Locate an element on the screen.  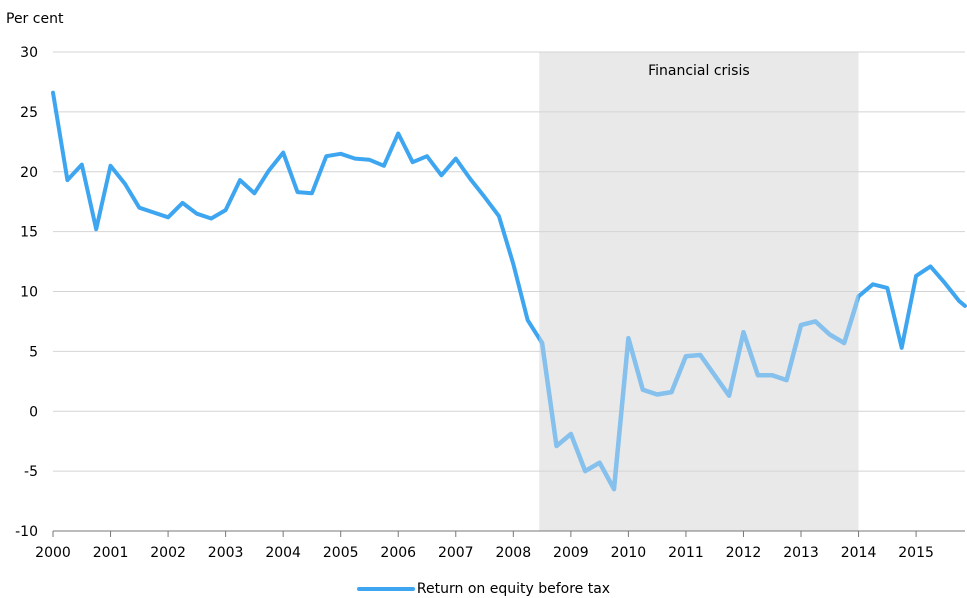
x-tick-label: 2011 is located at coordinates (686, 553).